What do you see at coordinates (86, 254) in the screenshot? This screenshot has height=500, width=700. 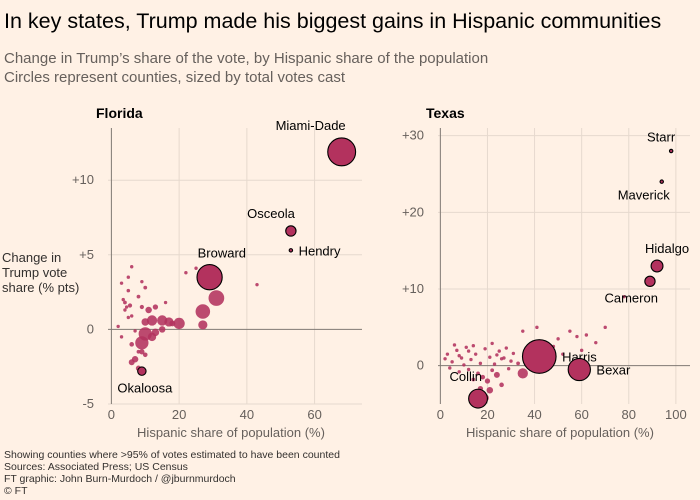 I see `y-tick-label: +5` at bounding box center [86, 254].